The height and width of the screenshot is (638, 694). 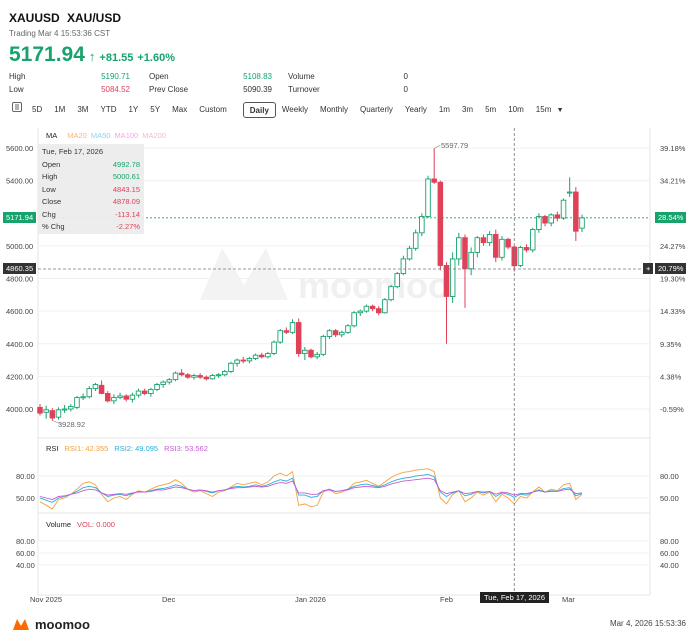 What do you see at coordinates (49, 214) in the screenshot?
I see `tooltip-chg-label: Chg` at bounding box center [49, 214].